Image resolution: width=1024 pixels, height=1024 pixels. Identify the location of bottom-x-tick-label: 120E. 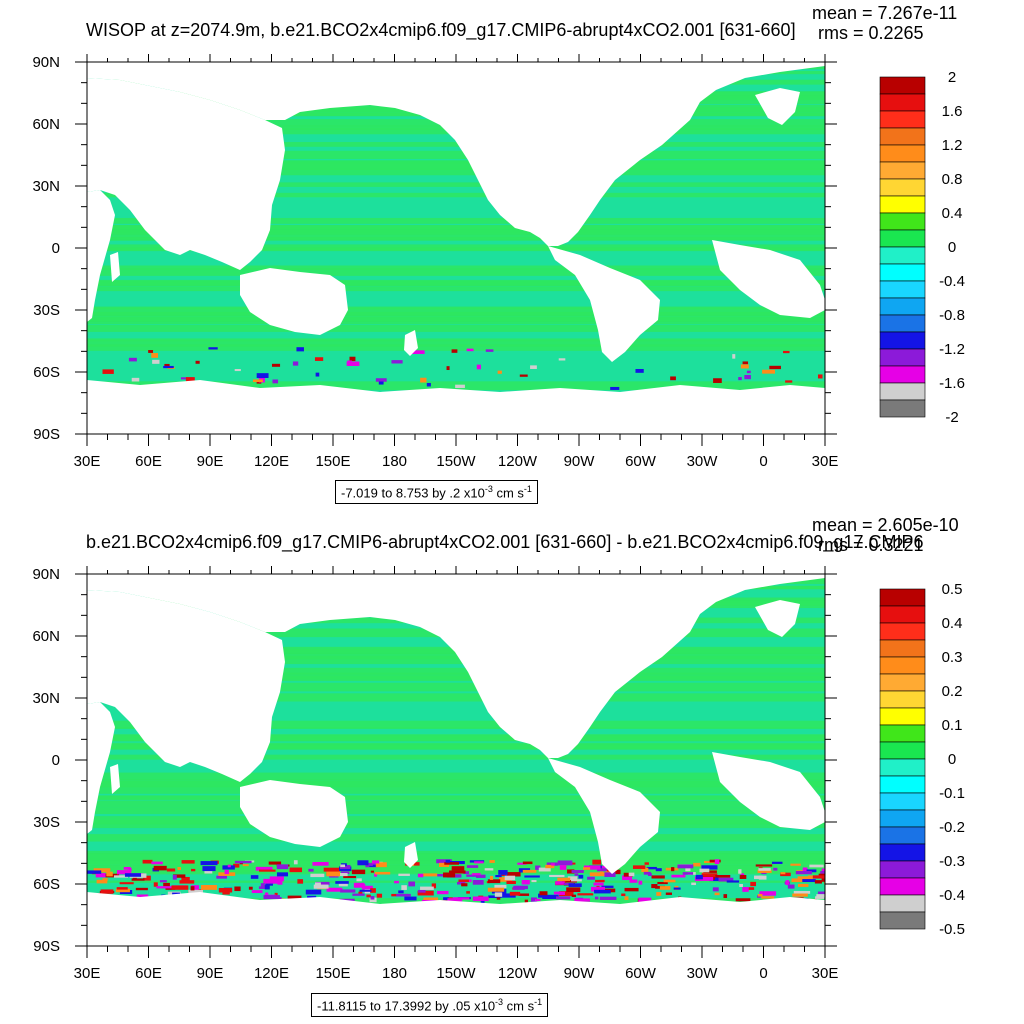
(271, 973).